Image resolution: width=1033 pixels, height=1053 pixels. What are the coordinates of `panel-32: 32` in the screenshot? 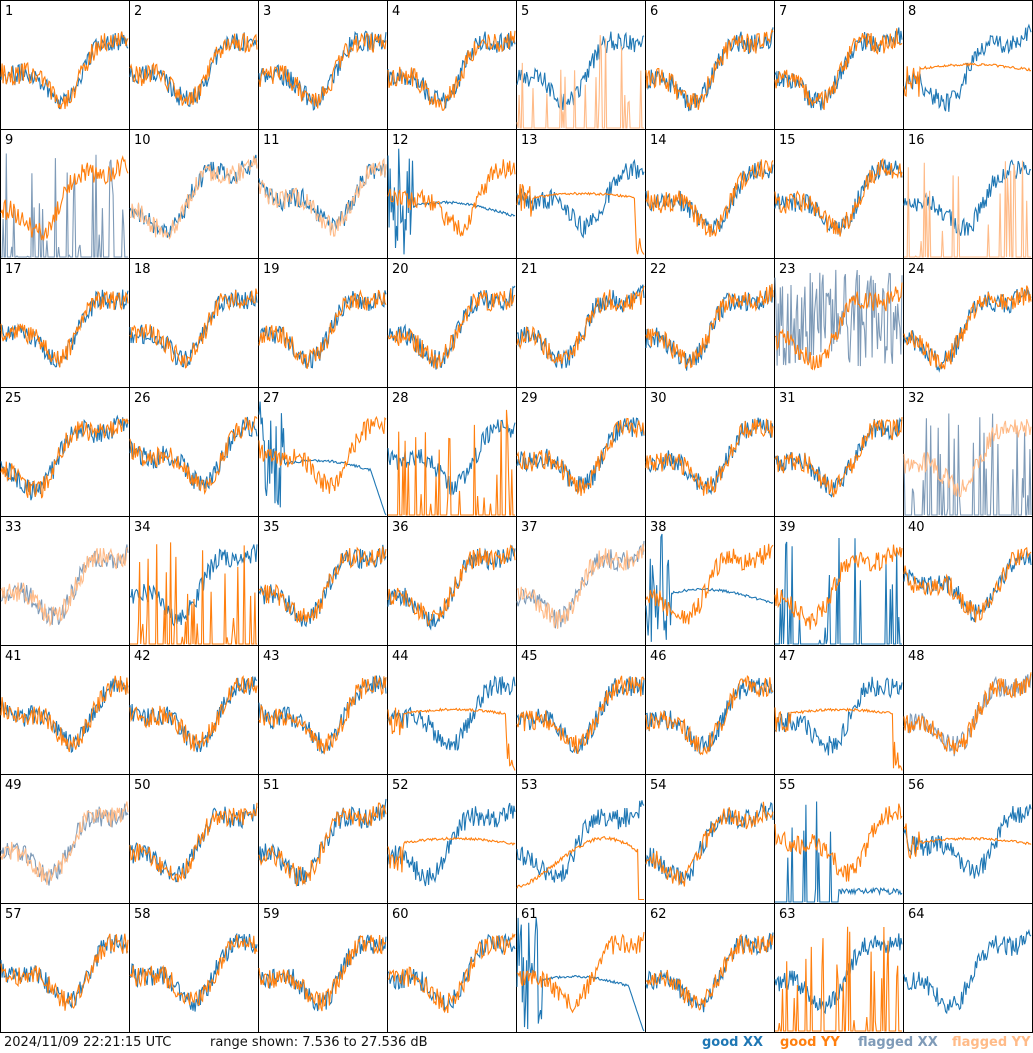 It's located at (968, 452).